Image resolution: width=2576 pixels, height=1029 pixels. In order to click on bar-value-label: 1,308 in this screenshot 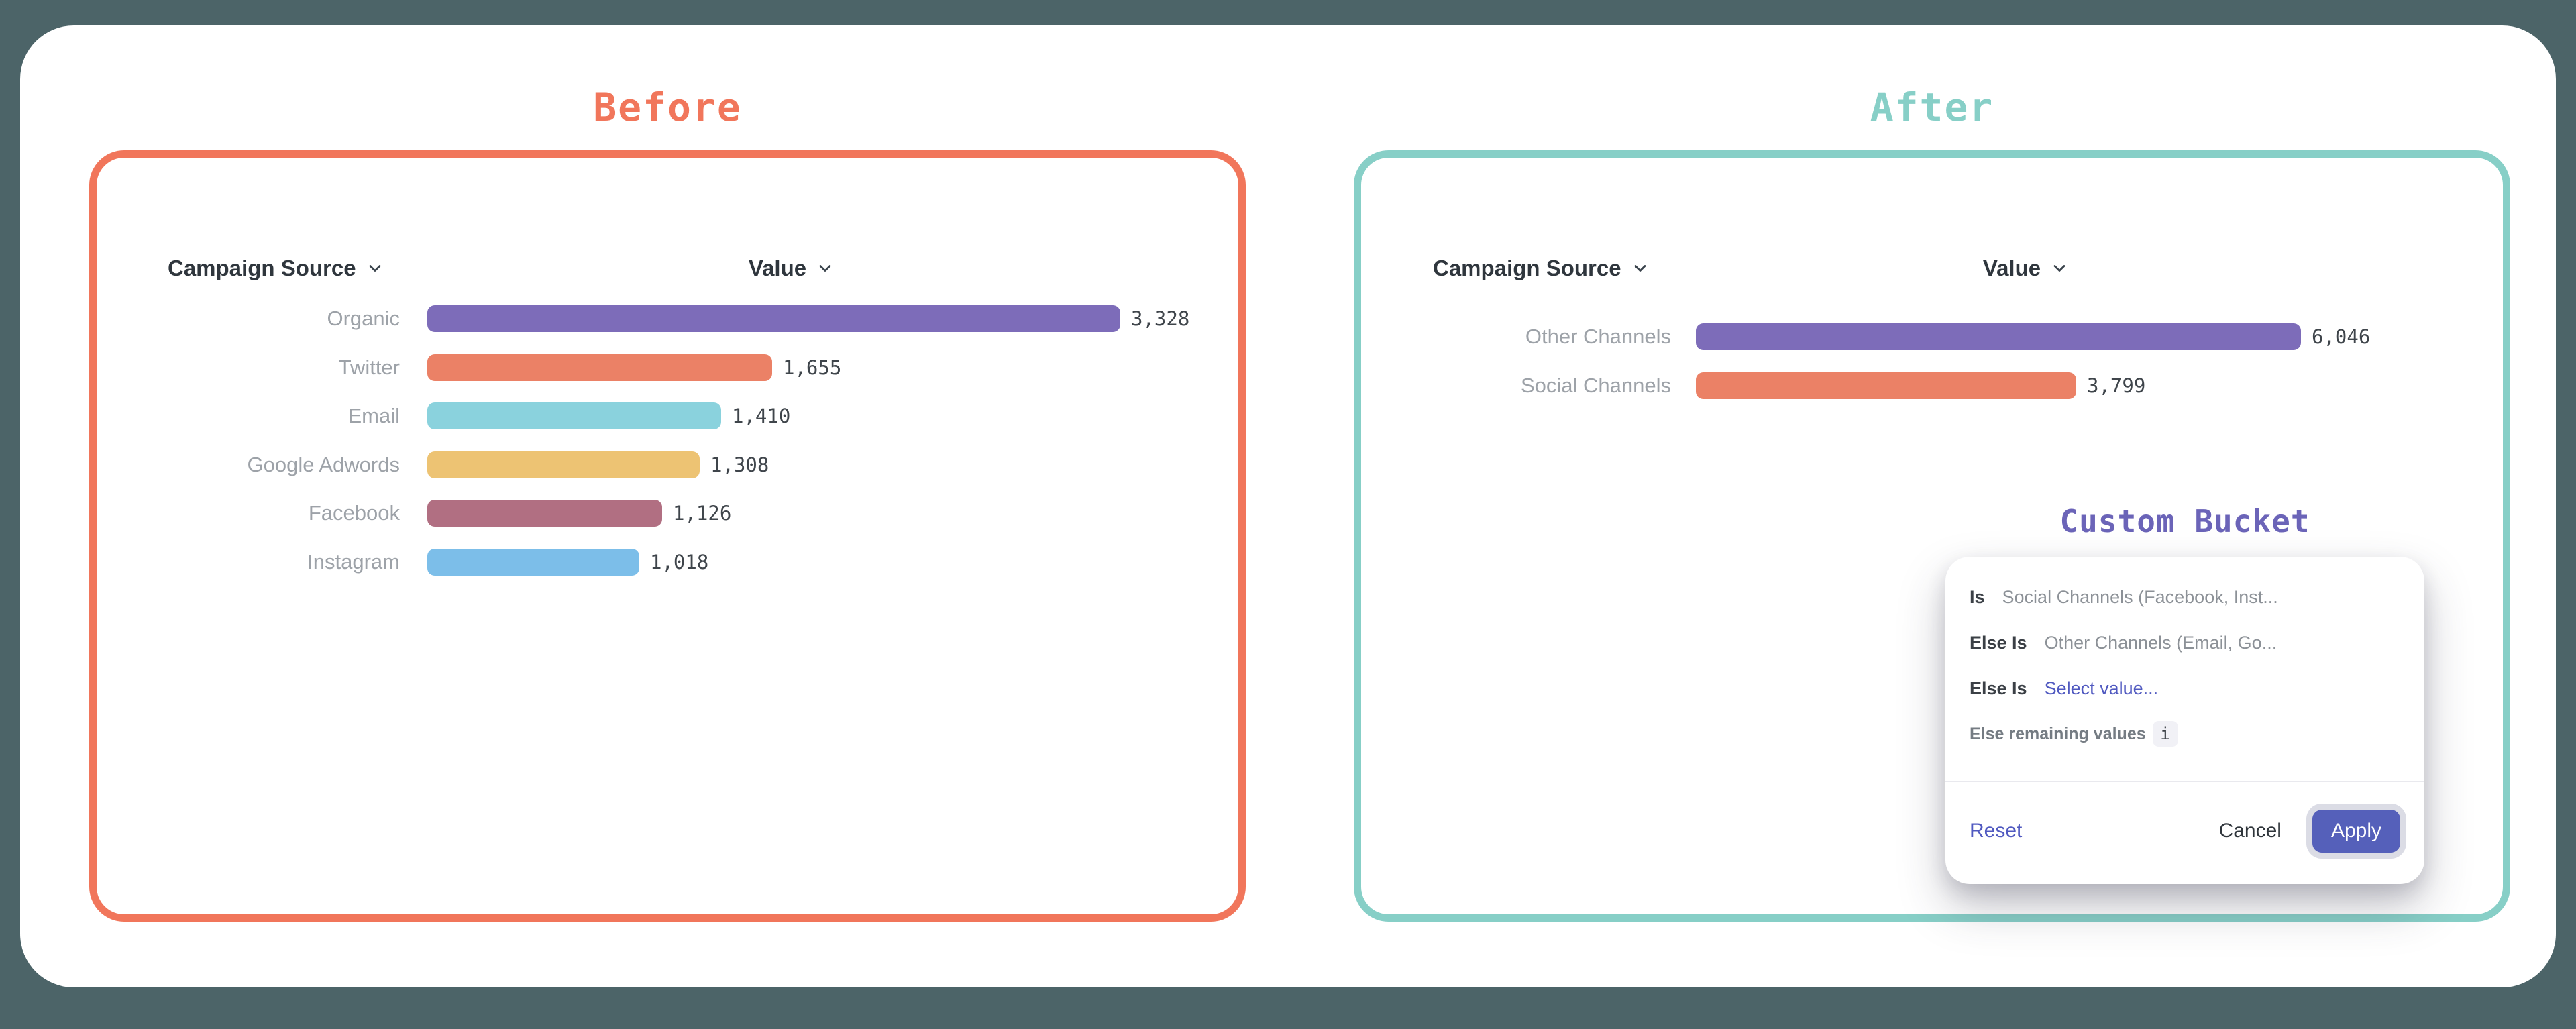, I will do `click(739, 464)`.